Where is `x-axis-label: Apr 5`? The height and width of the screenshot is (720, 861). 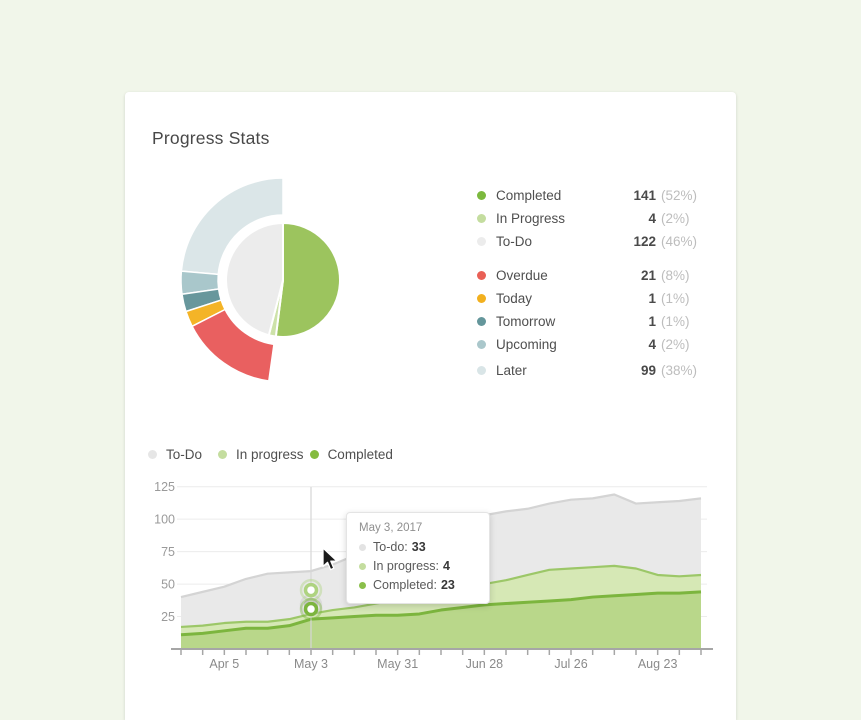
x-axis-label: Apr 5 is located at coordinates (224, 664).